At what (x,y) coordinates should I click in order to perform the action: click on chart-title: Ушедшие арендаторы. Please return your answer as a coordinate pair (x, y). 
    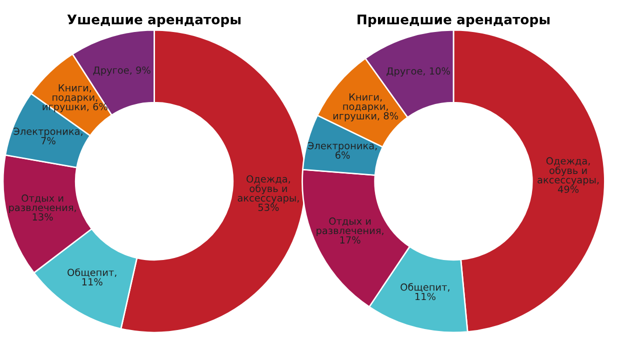
    Looking at the image, I should click on (154, 20).